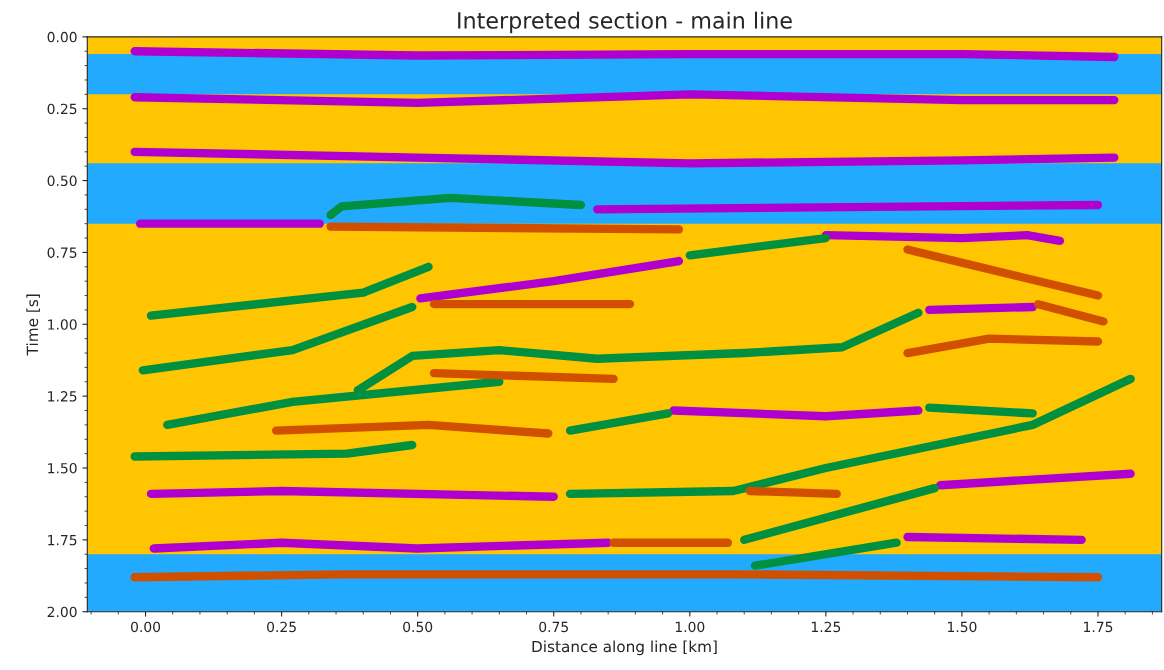 This screenshot has width=1164, height=670. Describe the element at coordinates (62, 612) in the screenshot. I see `y-tick-label: 2.00` at that location.